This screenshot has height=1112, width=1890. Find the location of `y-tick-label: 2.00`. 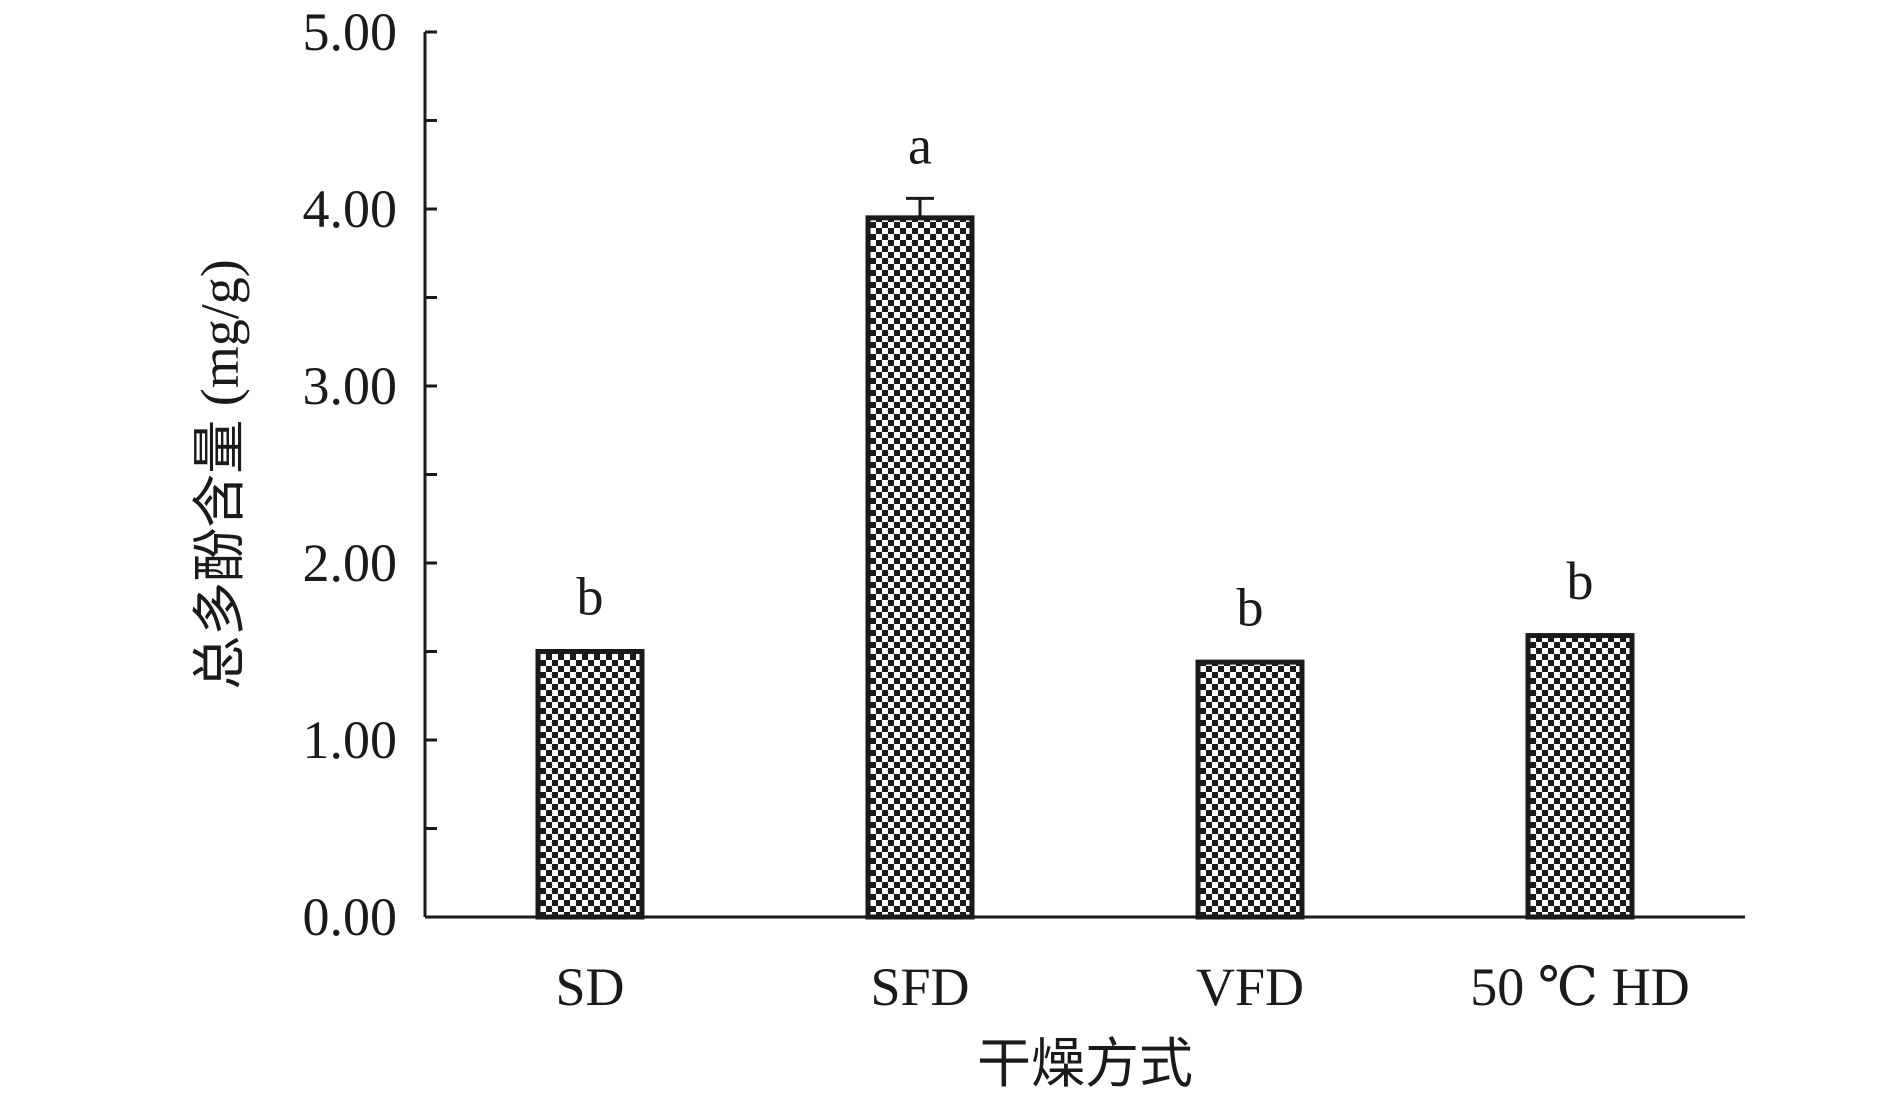

y-tick-label: 2.00 is located at coordinates (350, 563).